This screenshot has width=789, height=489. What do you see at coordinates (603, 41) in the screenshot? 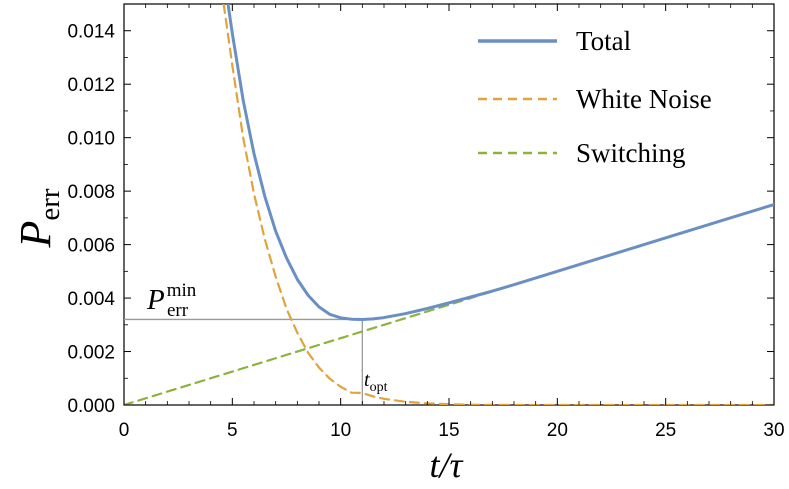
I see `legend-label-total: Total` at bounding box center [603, 41].